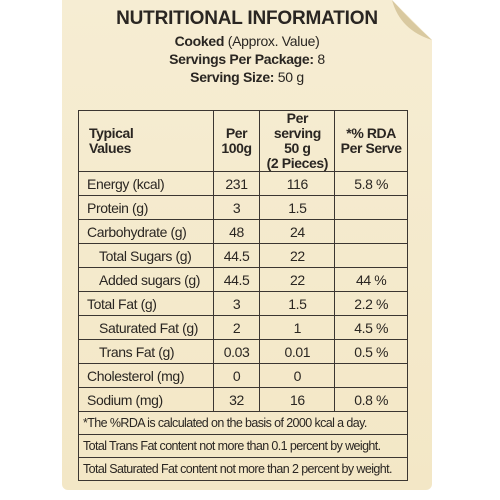 This screenshot has width=500, height=500. I want to click on nutrient-value: 24, so click(297, 231).